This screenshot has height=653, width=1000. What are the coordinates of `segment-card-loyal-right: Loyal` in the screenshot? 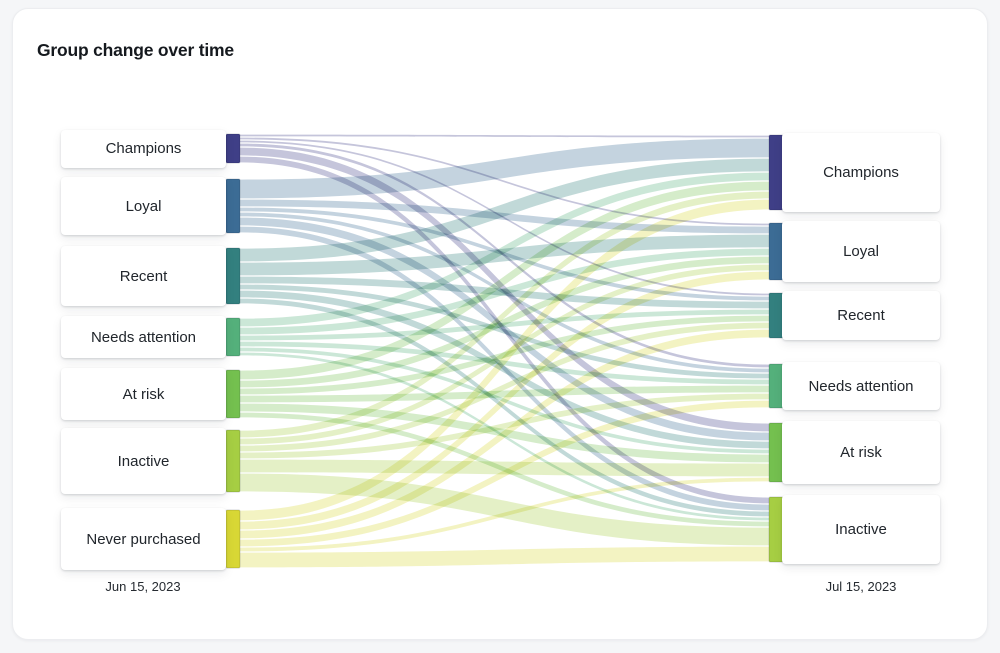 It's located at (861, 251).